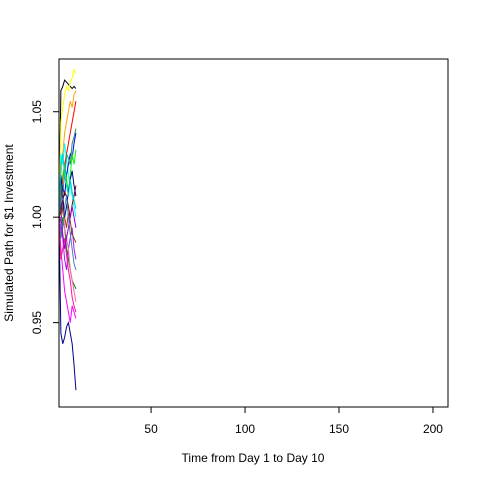  I want to click on y-tick-label-2: 1.00, so click(37, 217).